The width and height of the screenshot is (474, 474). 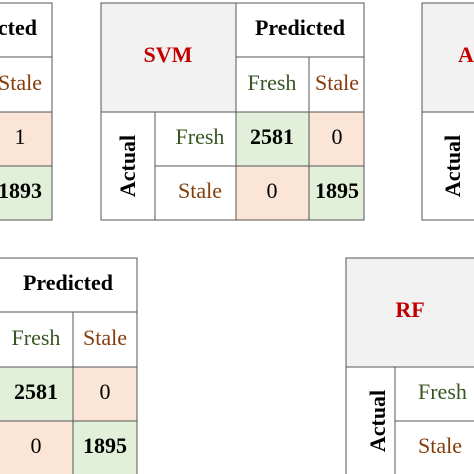 I want to click on title: A, so click(x=466, y=54).